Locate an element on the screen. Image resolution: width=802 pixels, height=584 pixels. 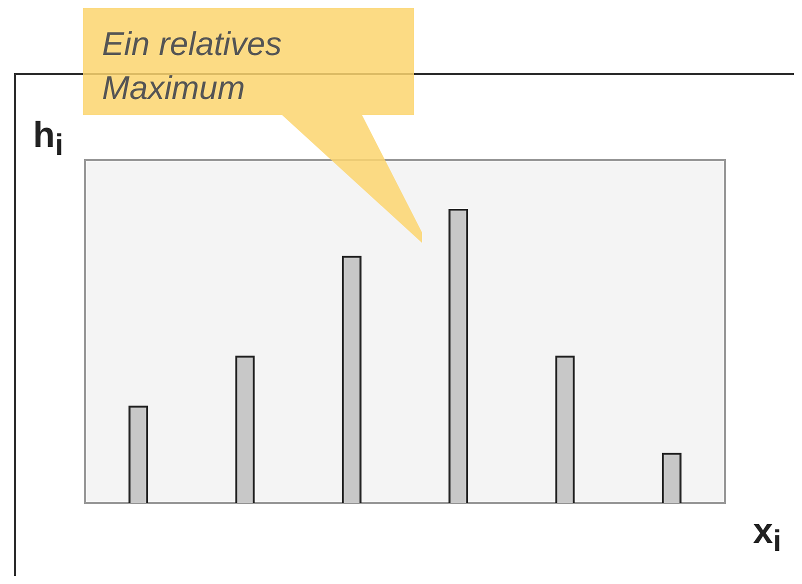
x-axis-title: x$_{i}$ is located at coordinates (767, 535).